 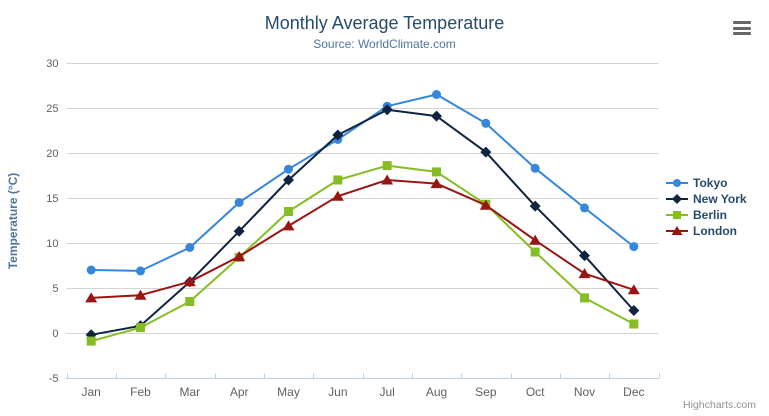 What do you see at coordinates (189, 392) in the screenshot?
I see `x-axis-label: Mar` at bounding box center [189, 392].